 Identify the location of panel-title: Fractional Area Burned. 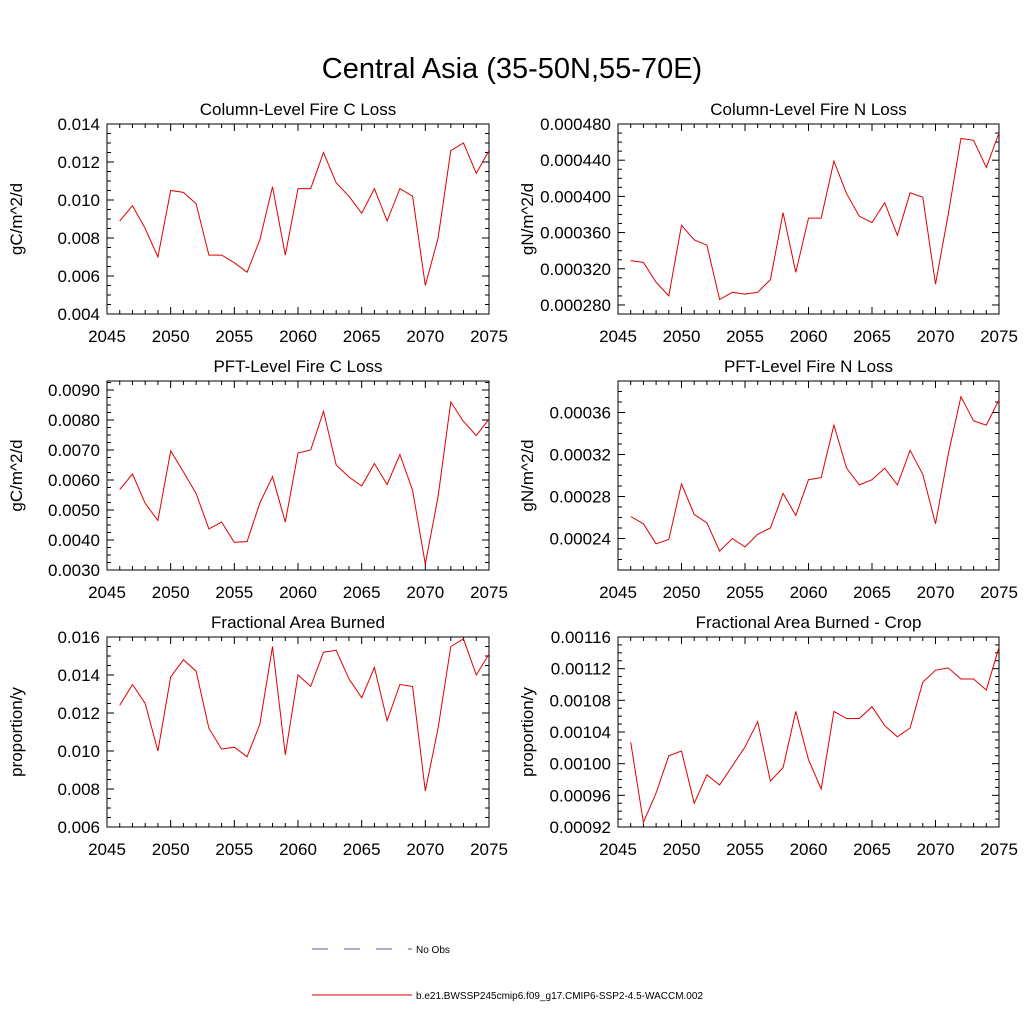
(298, 622).